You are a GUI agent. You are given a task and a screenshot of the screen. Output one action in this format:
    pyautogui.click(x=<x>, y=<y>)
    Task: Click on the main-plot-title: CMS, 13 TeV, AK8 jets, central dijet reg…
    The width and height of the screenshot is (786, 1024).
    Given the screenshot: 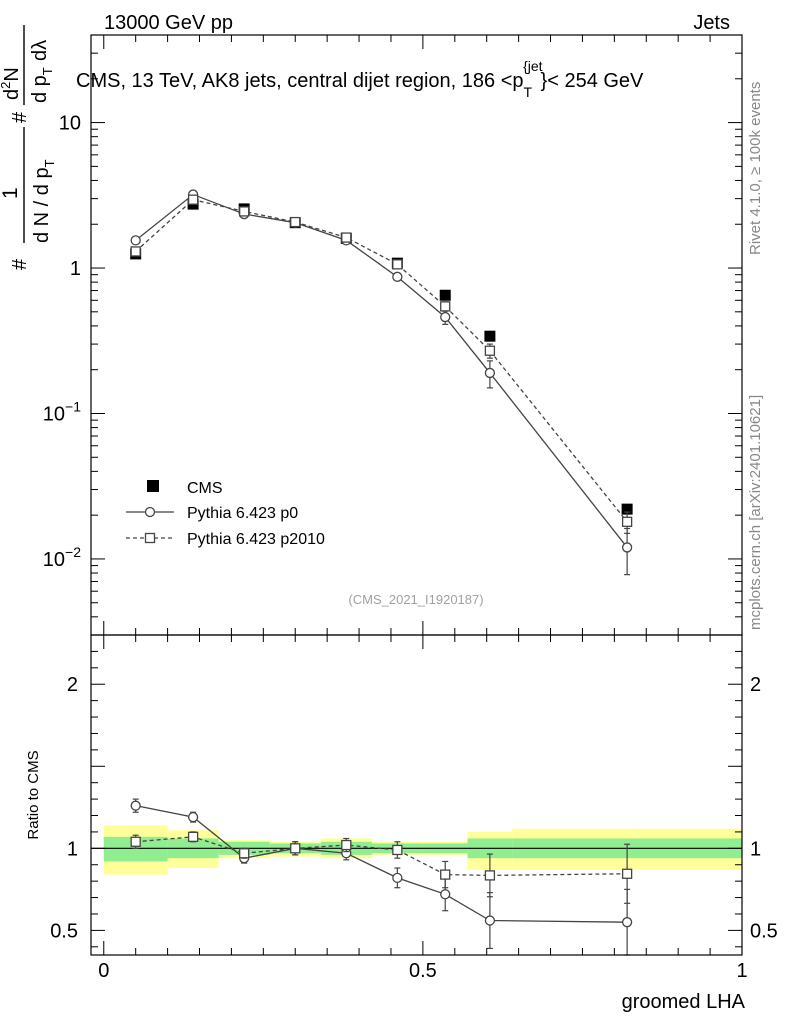 What is the action you would take?
    pyautogui.click(x=360, y=79)
    